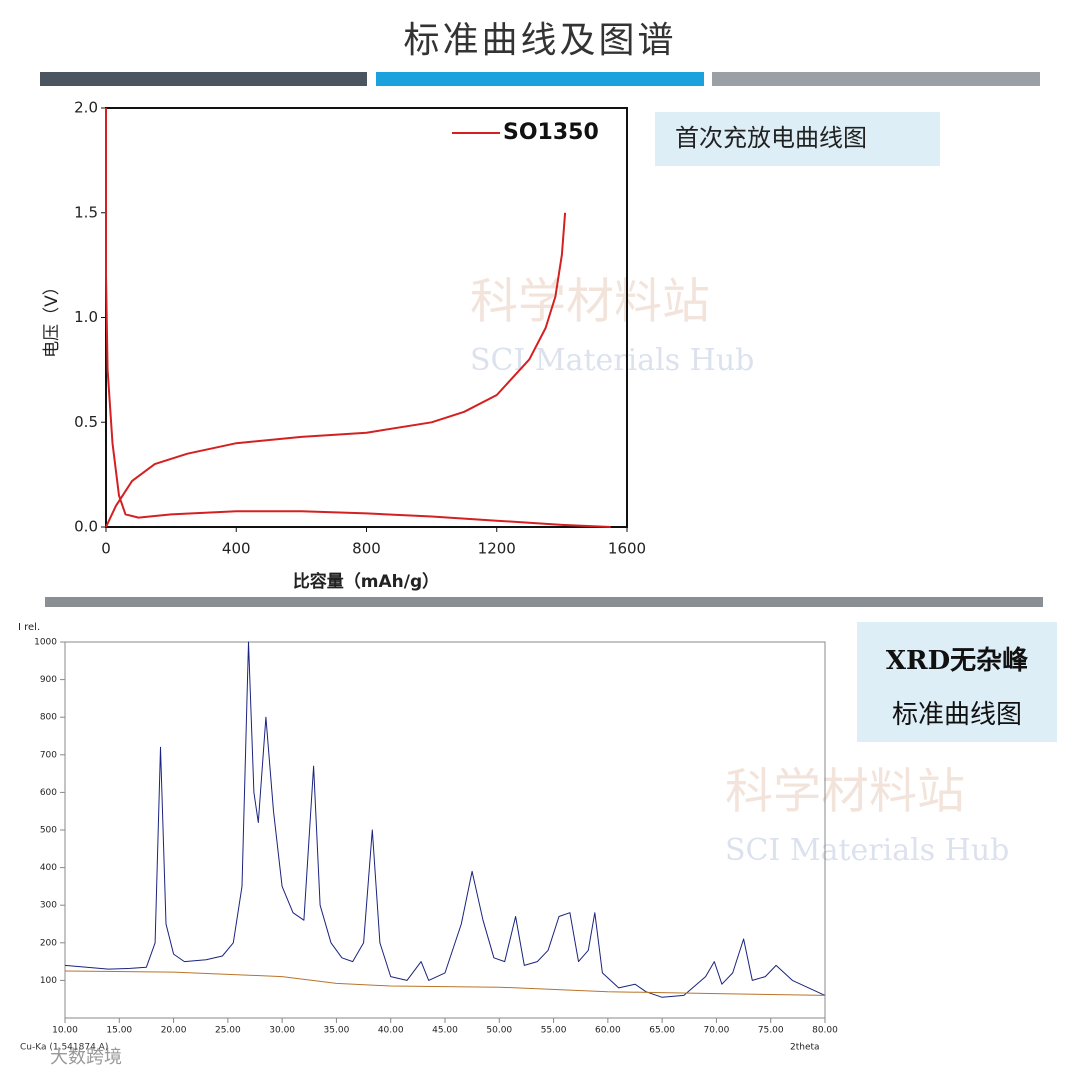 The image size is (1080, 1080). I want to click on x-tick-label: 35.00, so click(337, 1031).